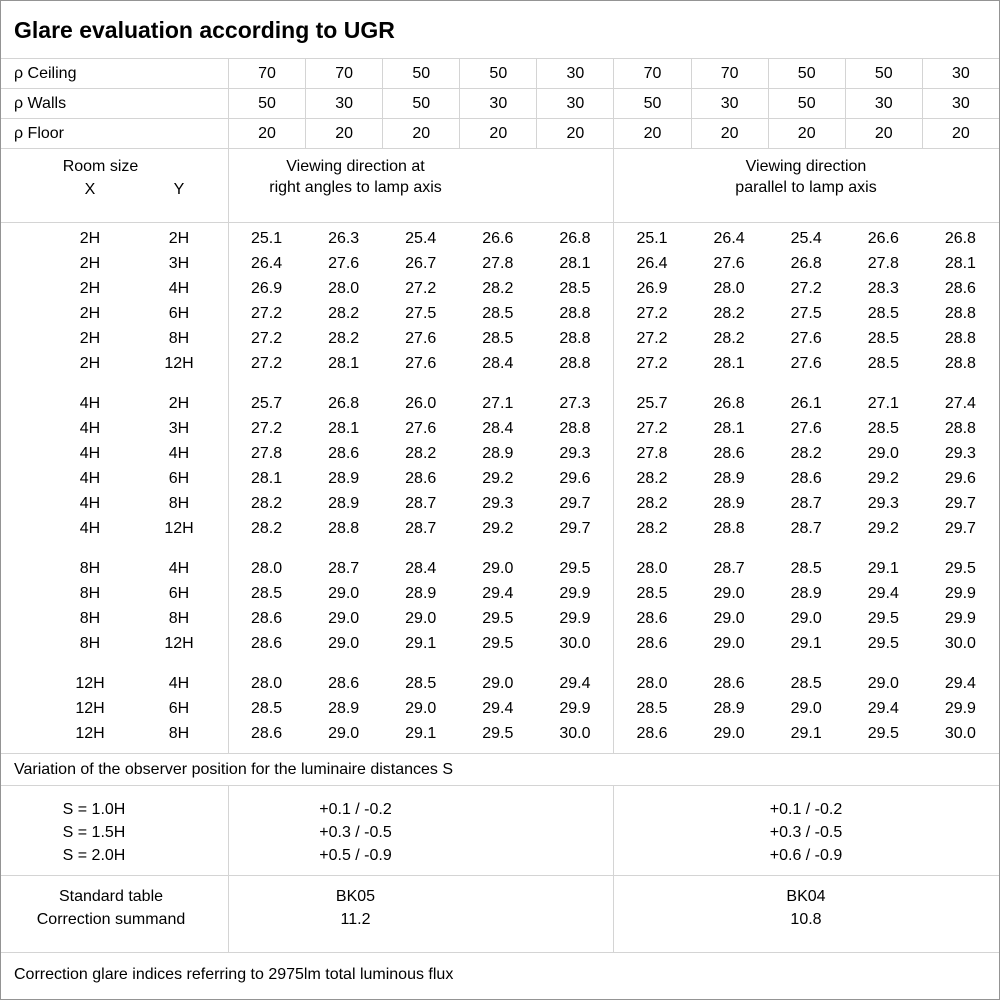  What do you see at coordinates (806, 288) in the screenshot?
I see `ugr-value-parallel: 27.2` at bounding box center [806, 288].